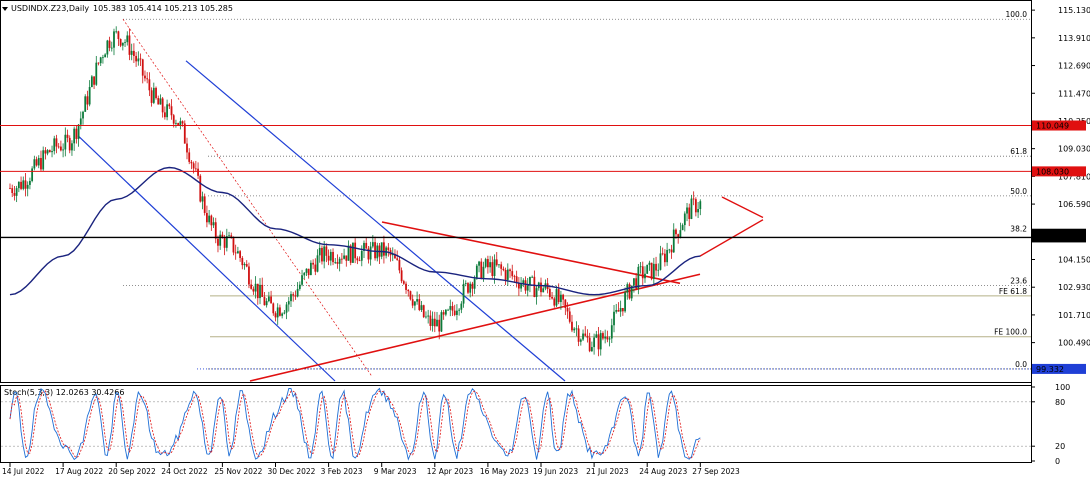  What do you see at coordinates (163, 8) in the screenshot?
I see `ohlc-label: 105.383 105.414 105.213 105.285` at bounding box center [163, 8].